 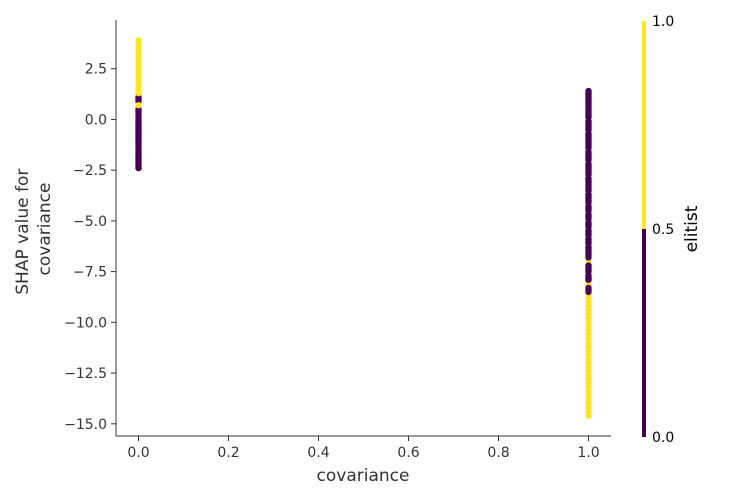 I want to click on y-tick-label: −15.0, so click(x=85, y=425).